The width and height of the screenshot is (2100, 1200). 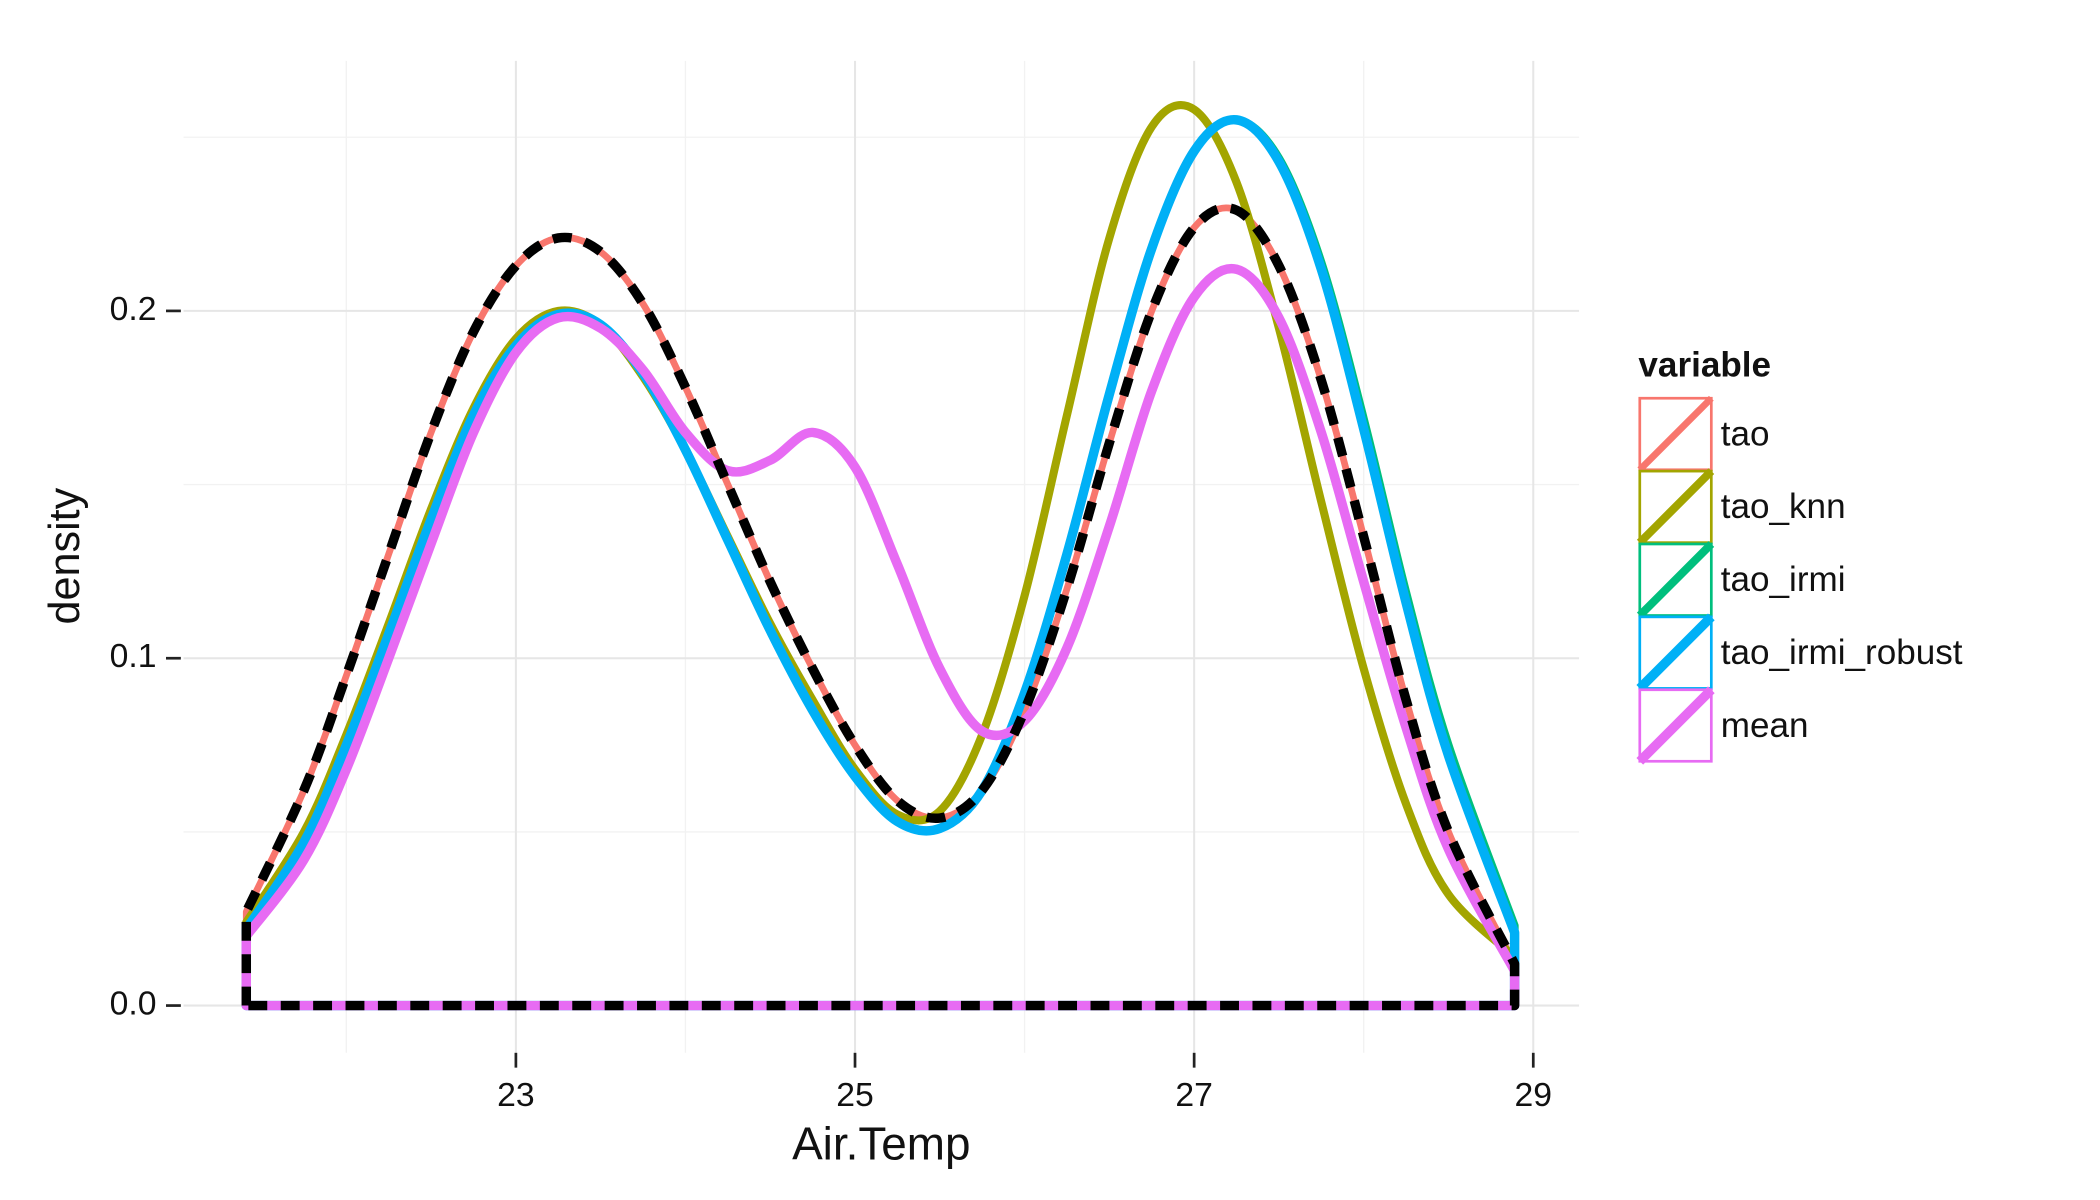 What do you see at coordinates (1765, 725) in the screenshot?
I see `legend-label: mean` at bounding box center [1765, 725].